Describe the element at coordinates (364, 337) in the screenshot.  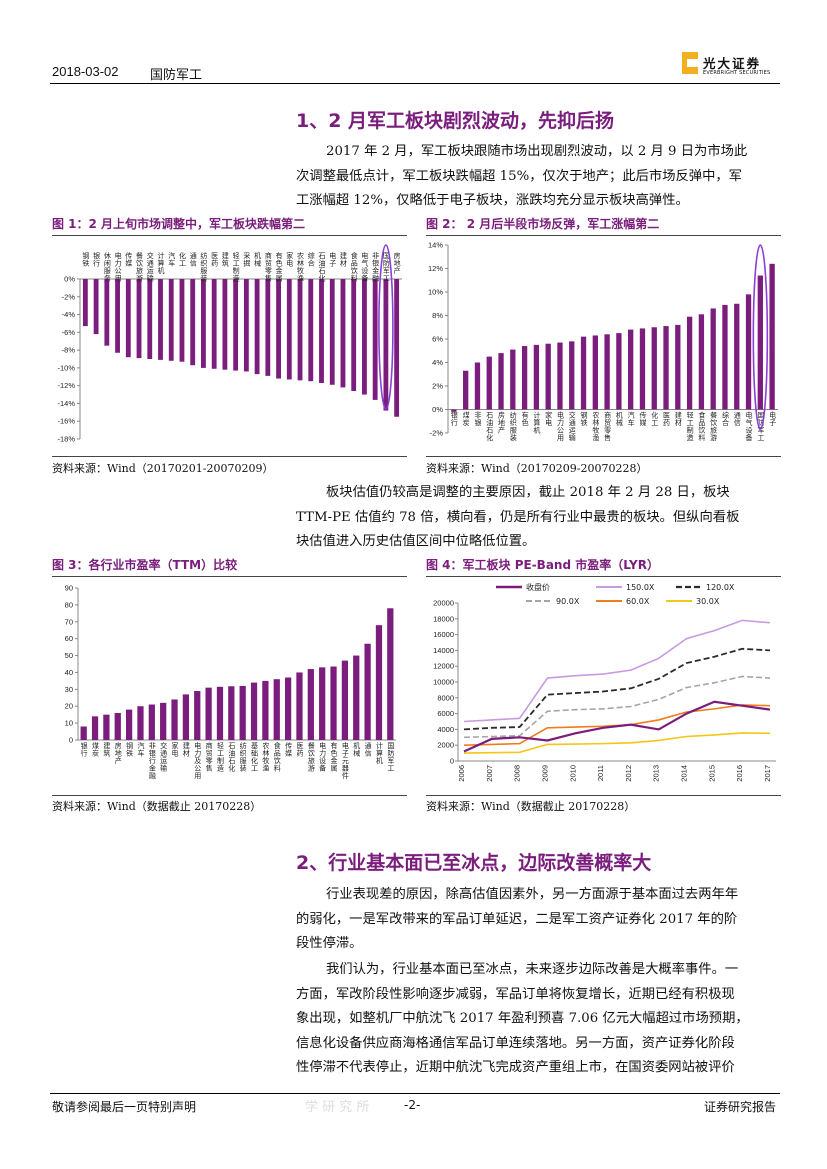
I see `bar-电气设备` at that location.